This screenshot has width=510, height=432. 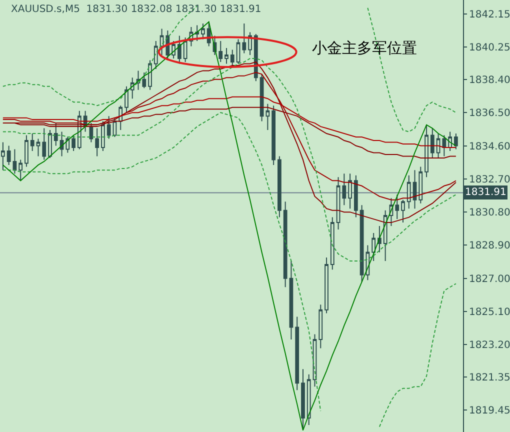 What do you see at coordinates (489, 213) in the screenshot?
I see `y-tick-label: 1830.80` at bounding box center [489, 213].